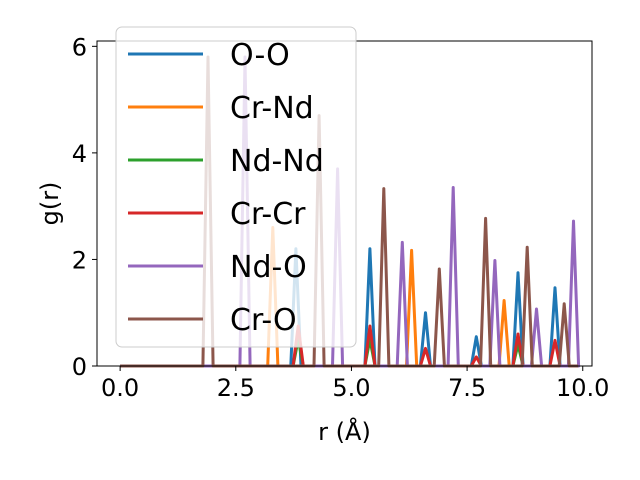 This screenshot has height=480, width=640. What do you see at coordinates (268, 214) in the screenshot?
I see `legend-label: Cr-Cr` at bounding box center [268, 214].